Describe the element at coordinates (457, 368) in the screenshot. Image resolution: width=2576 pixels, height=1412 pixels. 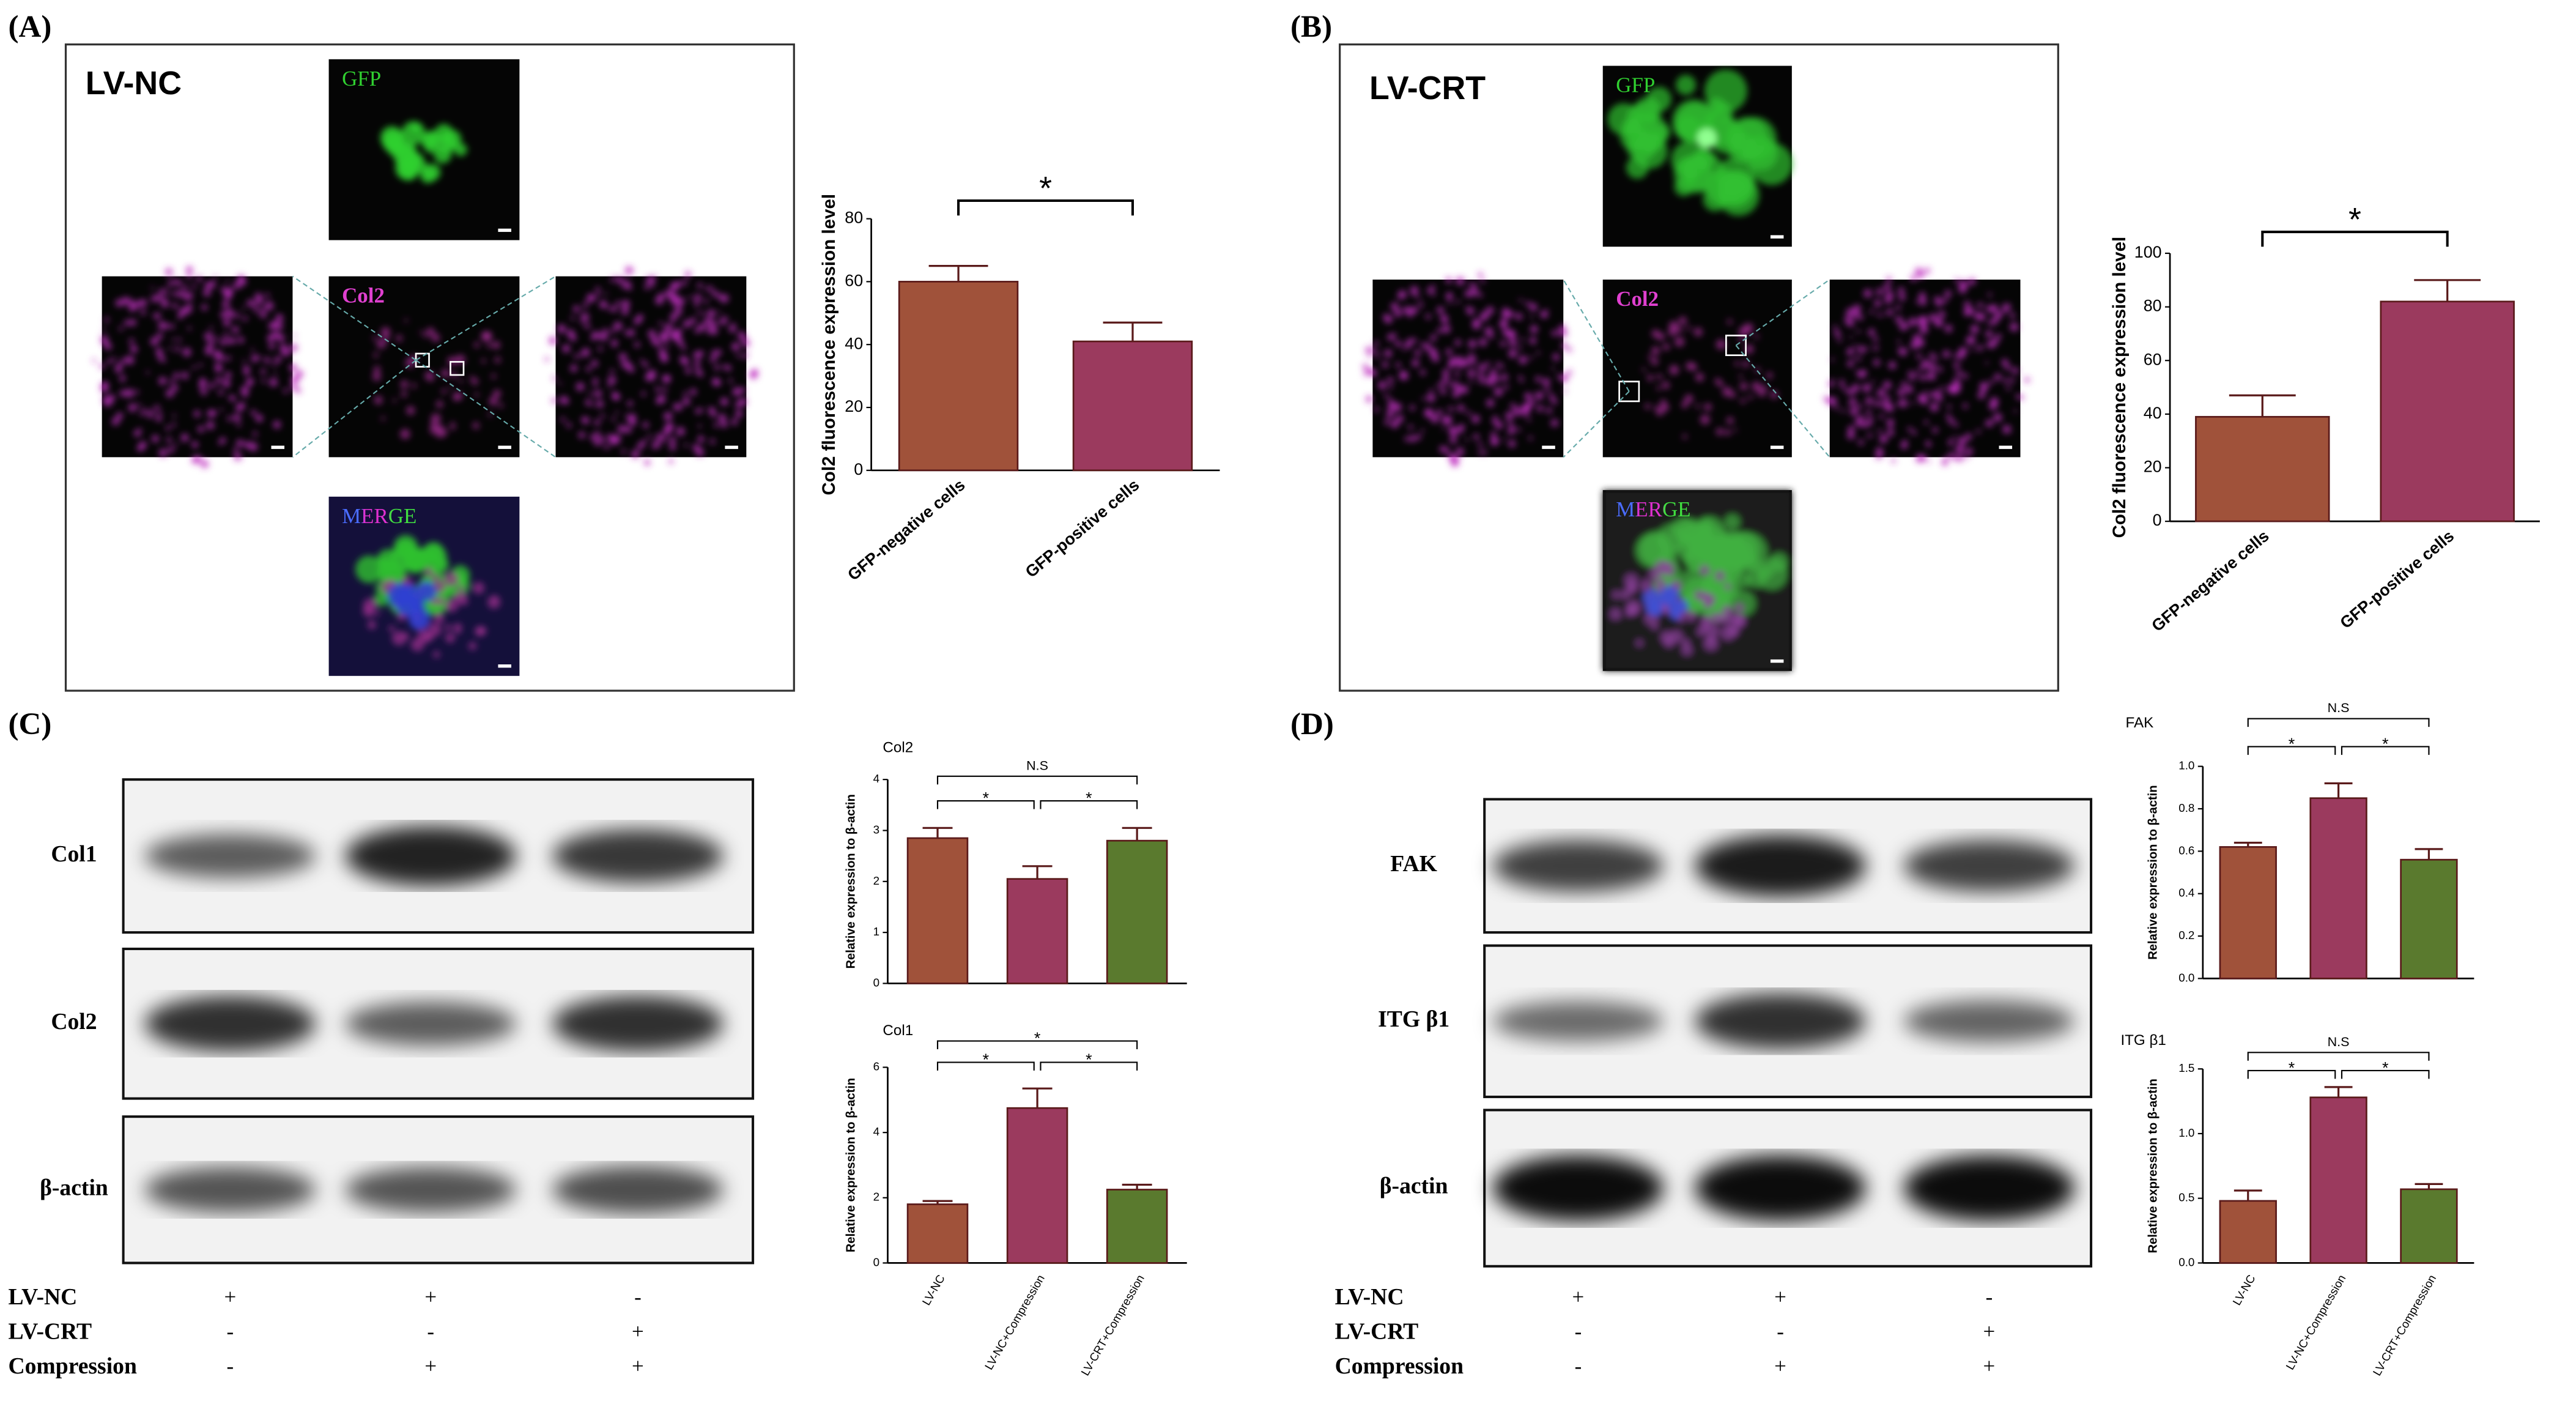
I see `roi` at that location.